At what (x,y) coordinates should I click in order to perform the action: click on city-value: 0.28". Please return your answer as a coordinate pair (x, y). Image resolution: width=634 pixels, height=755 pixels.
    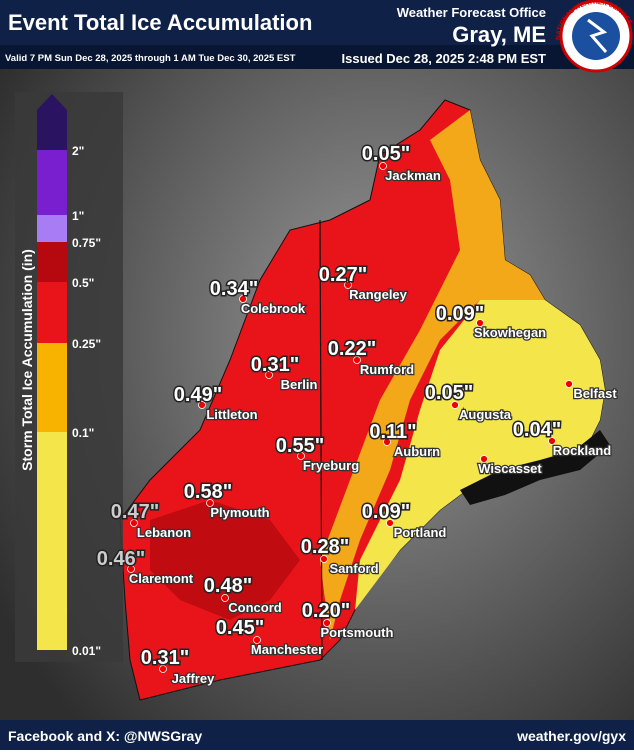
    Looking at the image, I should click on (325, 547).